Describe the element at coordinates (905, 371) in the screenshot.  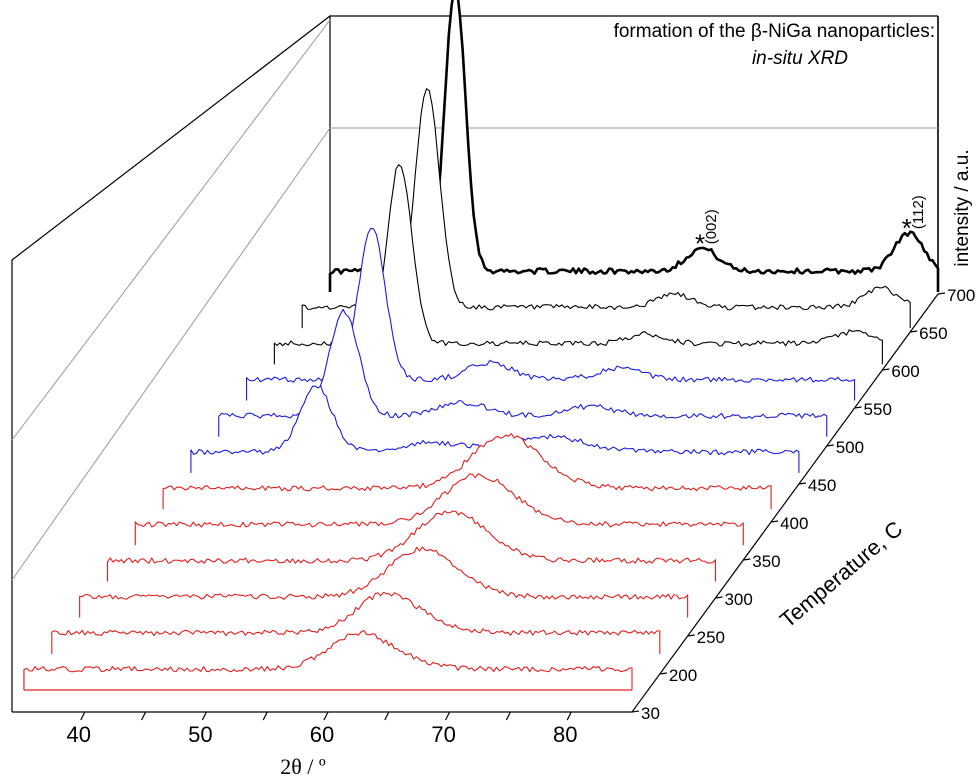
I see `temperature-tick-label: 600` at that location.